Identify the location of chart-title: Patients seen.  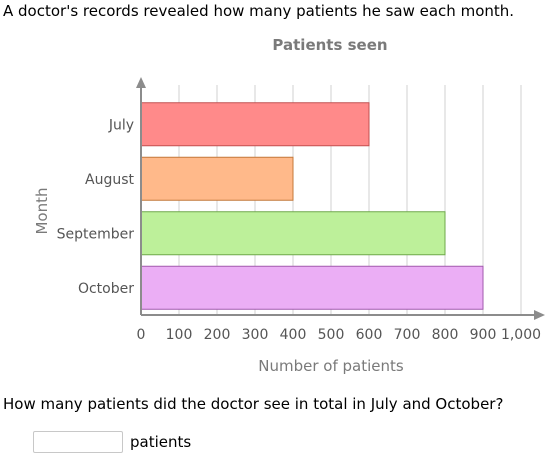
(329, 45).